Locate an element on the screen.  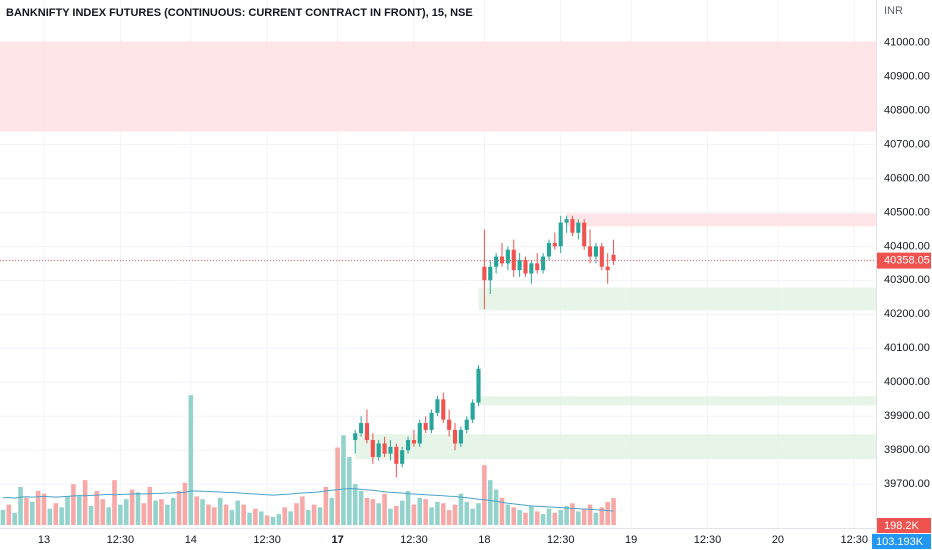
volume-ma-box is located at coordinates (901, 541).